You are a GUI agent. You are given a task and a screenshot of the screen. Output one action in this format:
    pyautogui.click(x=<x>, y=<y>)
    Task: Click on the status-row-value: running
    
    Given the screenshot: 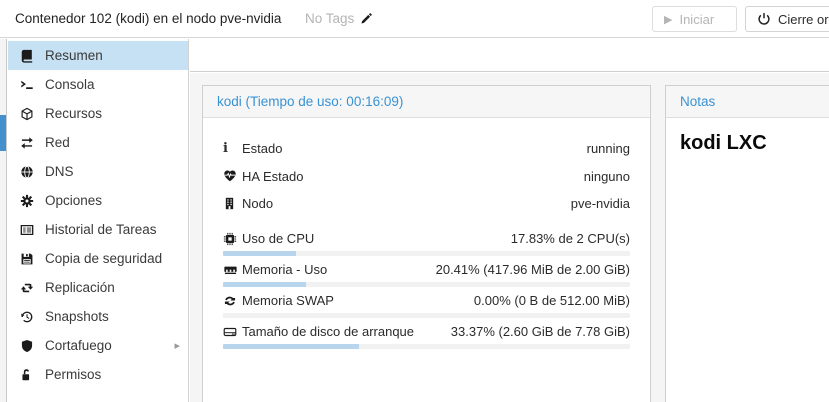 What is the action you would take?
    pyautogui.click(x=608, y=149)
    